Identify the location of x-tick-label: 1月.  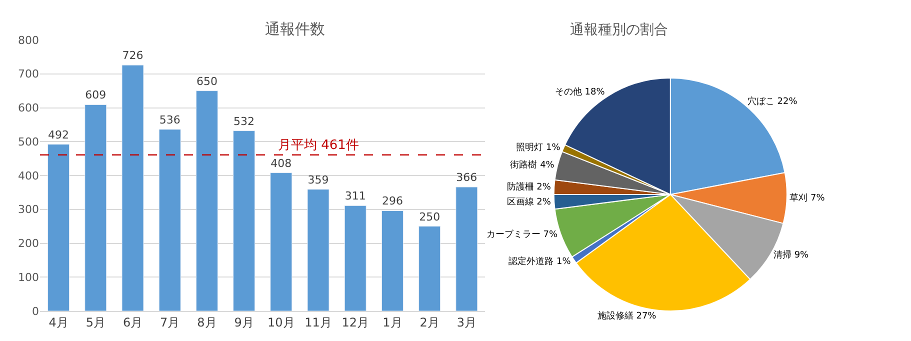
(392, 322).